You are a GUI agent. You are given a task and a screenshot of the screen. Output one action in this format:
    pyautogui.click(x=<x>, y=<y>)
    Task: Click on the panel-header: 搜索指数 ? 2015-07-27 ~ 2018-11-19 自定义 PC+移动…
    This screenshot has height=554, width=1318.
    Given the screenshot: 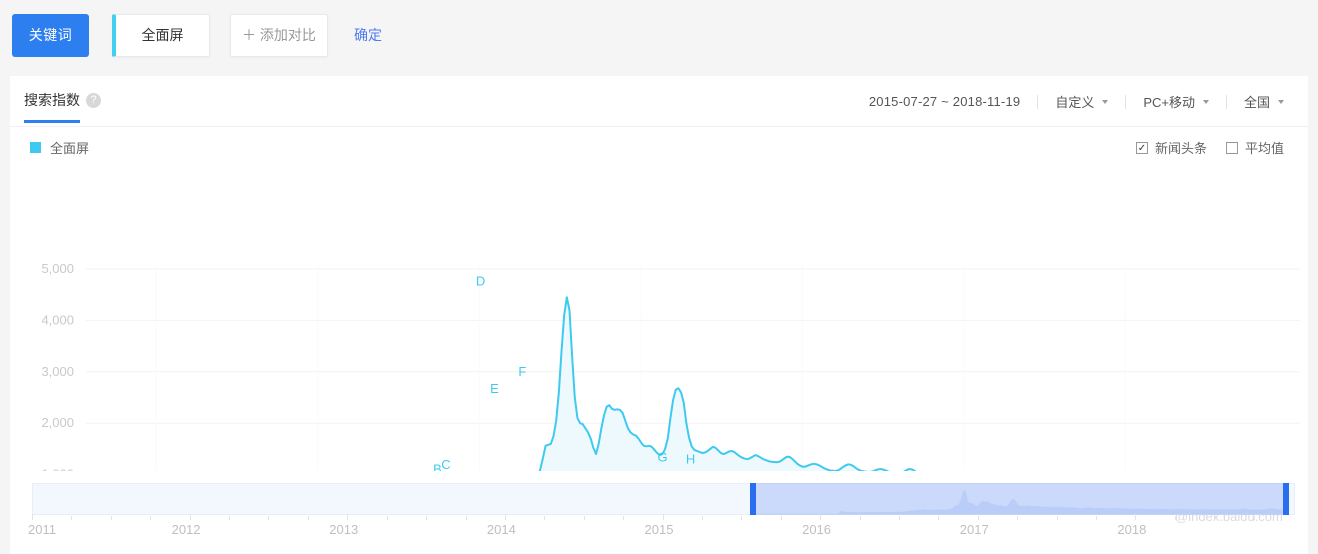 What is the action you would take?
    pyautogui.click(x=659, y=101)
    